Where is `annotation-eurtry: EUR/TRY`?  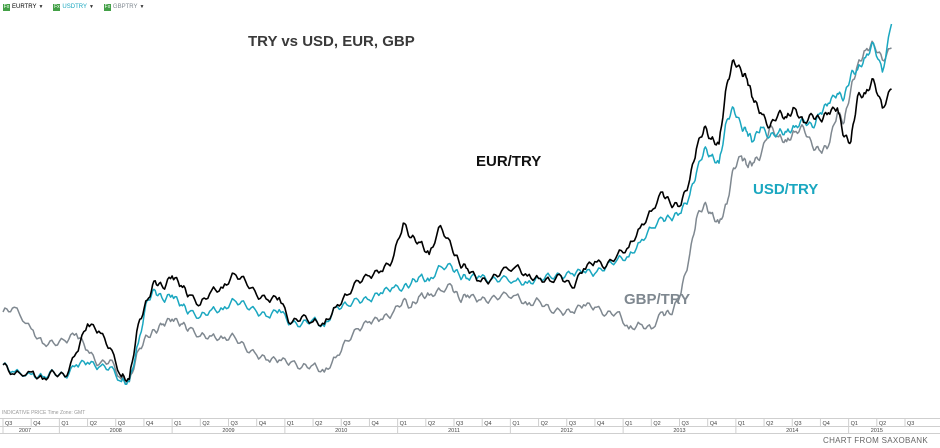
annotation-eurtry: EUR/TRY is located at coordinates (508, 161).